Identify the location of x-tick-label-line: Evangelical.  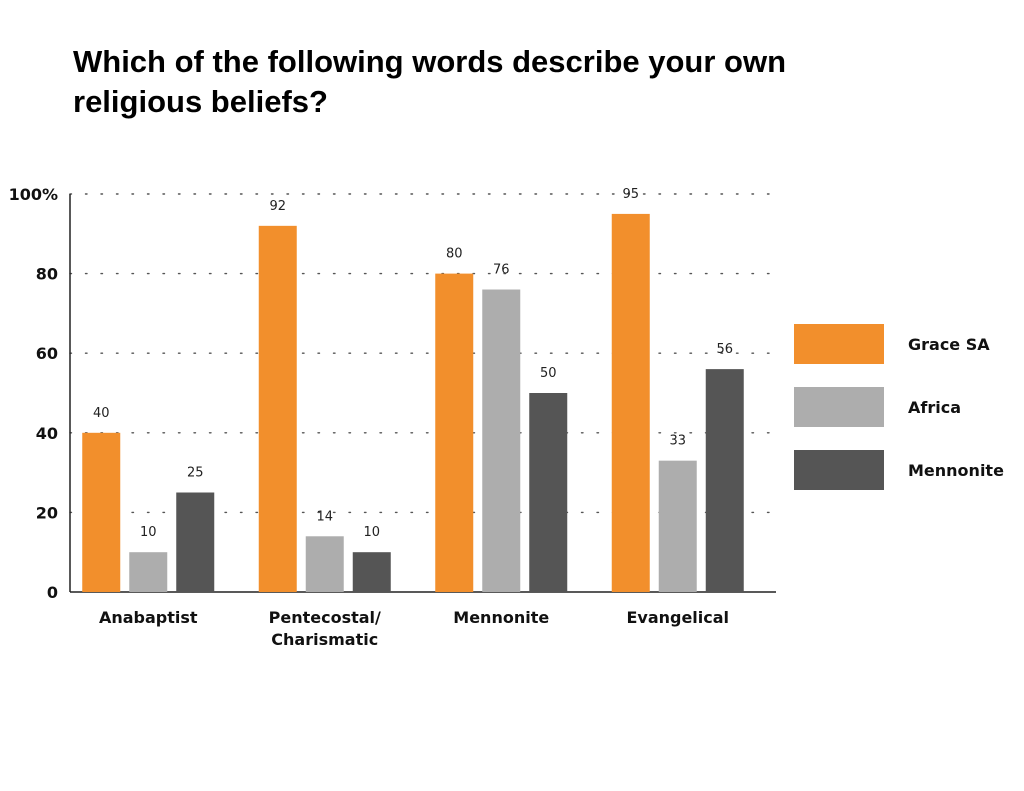
(677, 617).